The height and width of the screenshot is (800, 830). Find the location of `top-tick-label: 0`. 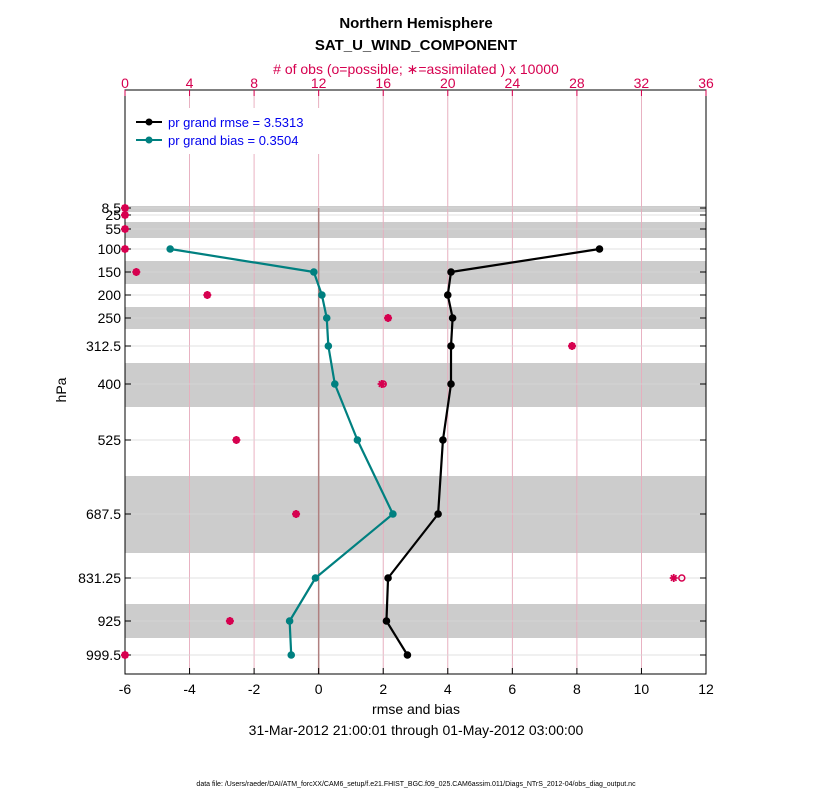

top-tick-label: 0 is located at coordinates (125, 83).